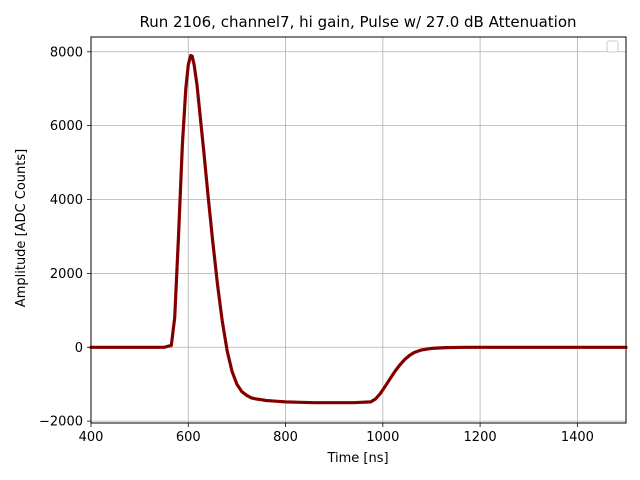  What do you see at coordinates (66, 274) in the screenshot?
I see `y-tick-label: 2000` at bounding box center [66, 274].